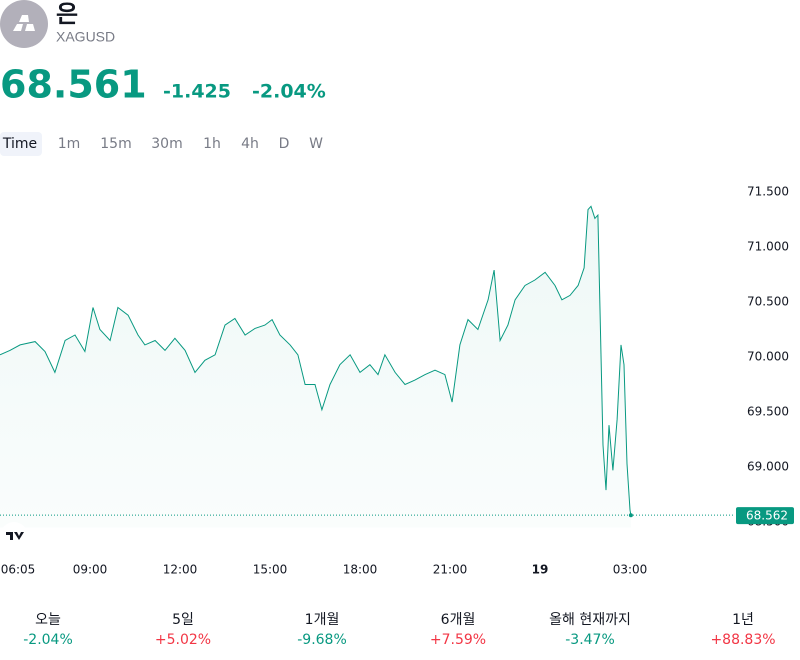 The width and height of the screenshot is (800, 660). What do you see at coordinates (115, 144) in the screenshot?
I see `timeframe-tab: 15m` at bounding box center [115, 144].